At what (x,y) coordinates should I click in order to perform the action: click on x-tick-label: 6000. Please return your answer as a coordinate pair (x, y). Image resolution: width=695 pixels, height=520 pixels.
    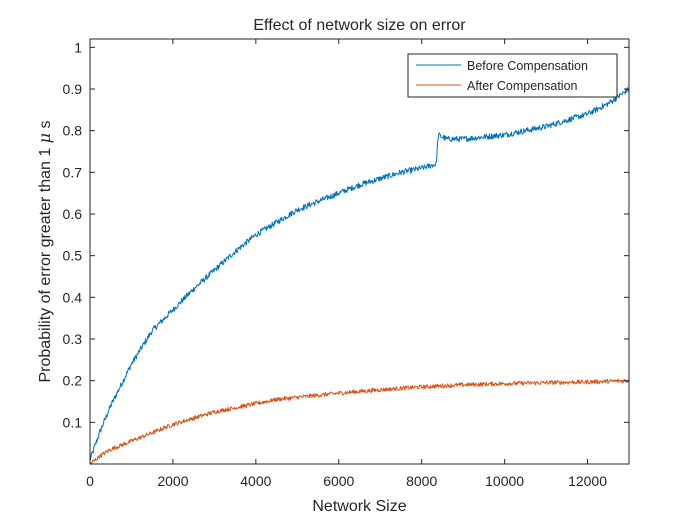
    Looking at the image, I should click on (338, 481).